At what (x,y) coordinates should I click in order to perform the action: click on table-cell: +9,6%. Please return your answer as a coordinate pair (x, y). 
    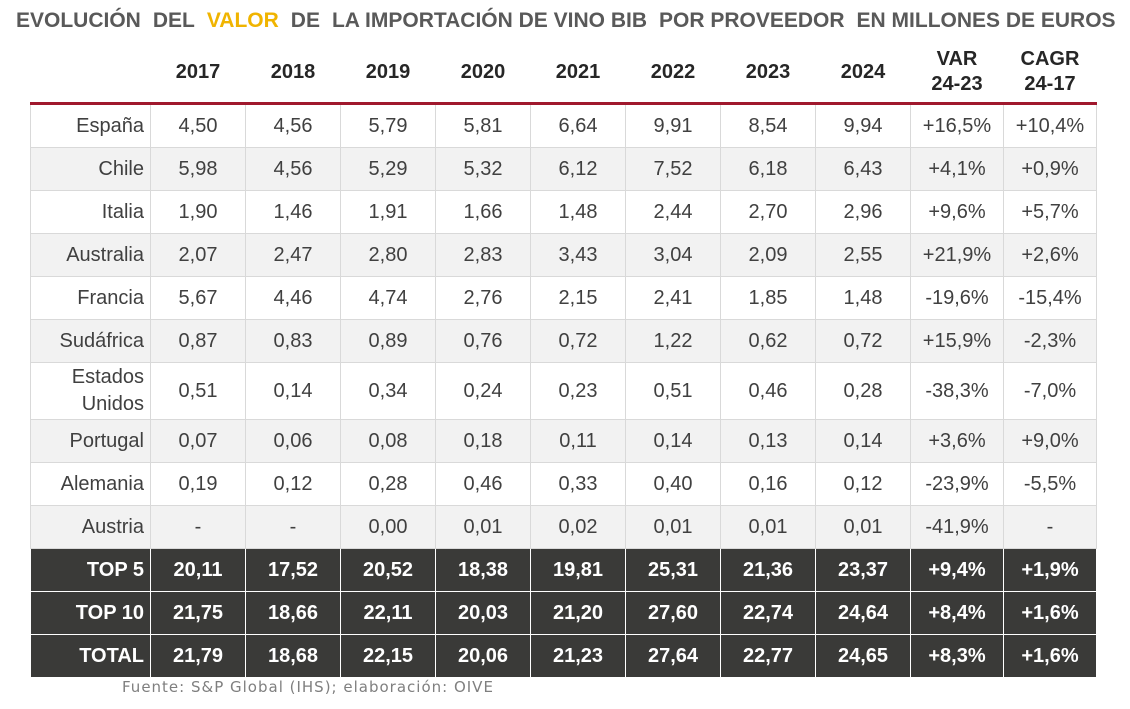
    Looking at the image, I should click on (957, 212).